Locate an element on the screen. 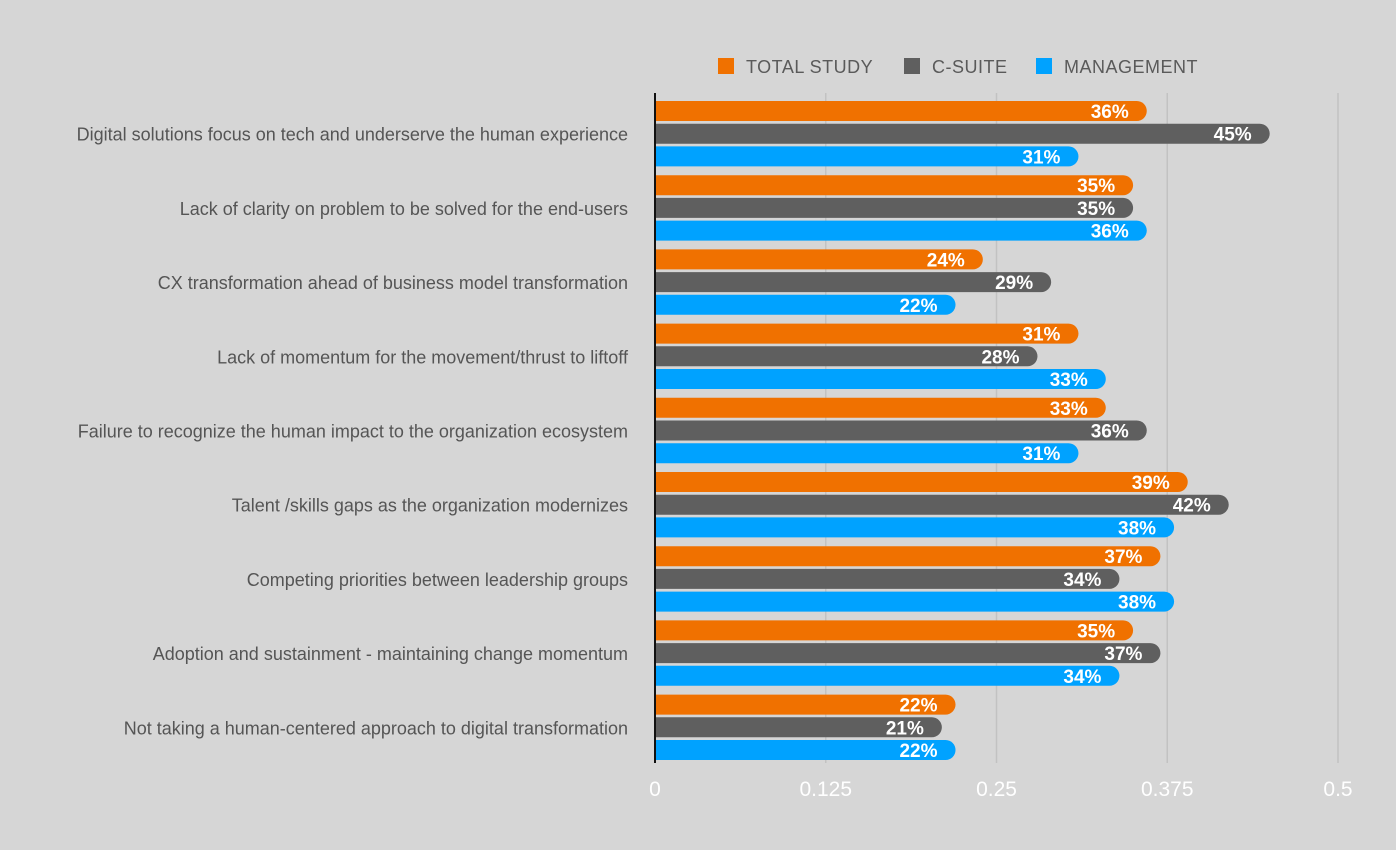  legend-item-management: MANAGEMENT is located at coordinates (1117, 67).